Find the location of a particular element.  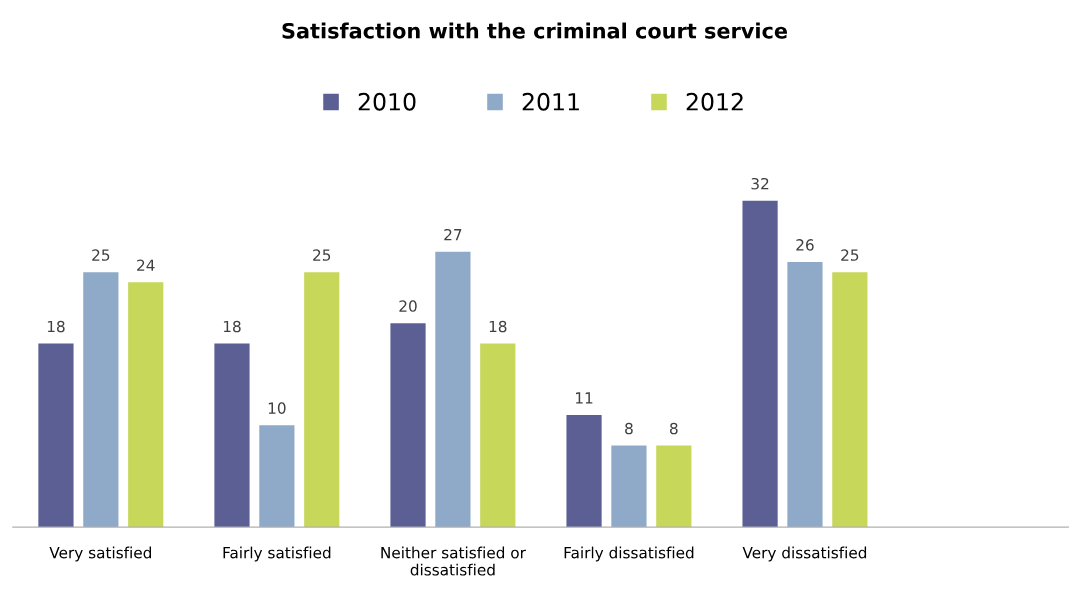

data-label: 32 is located at coordinates (760, 183).